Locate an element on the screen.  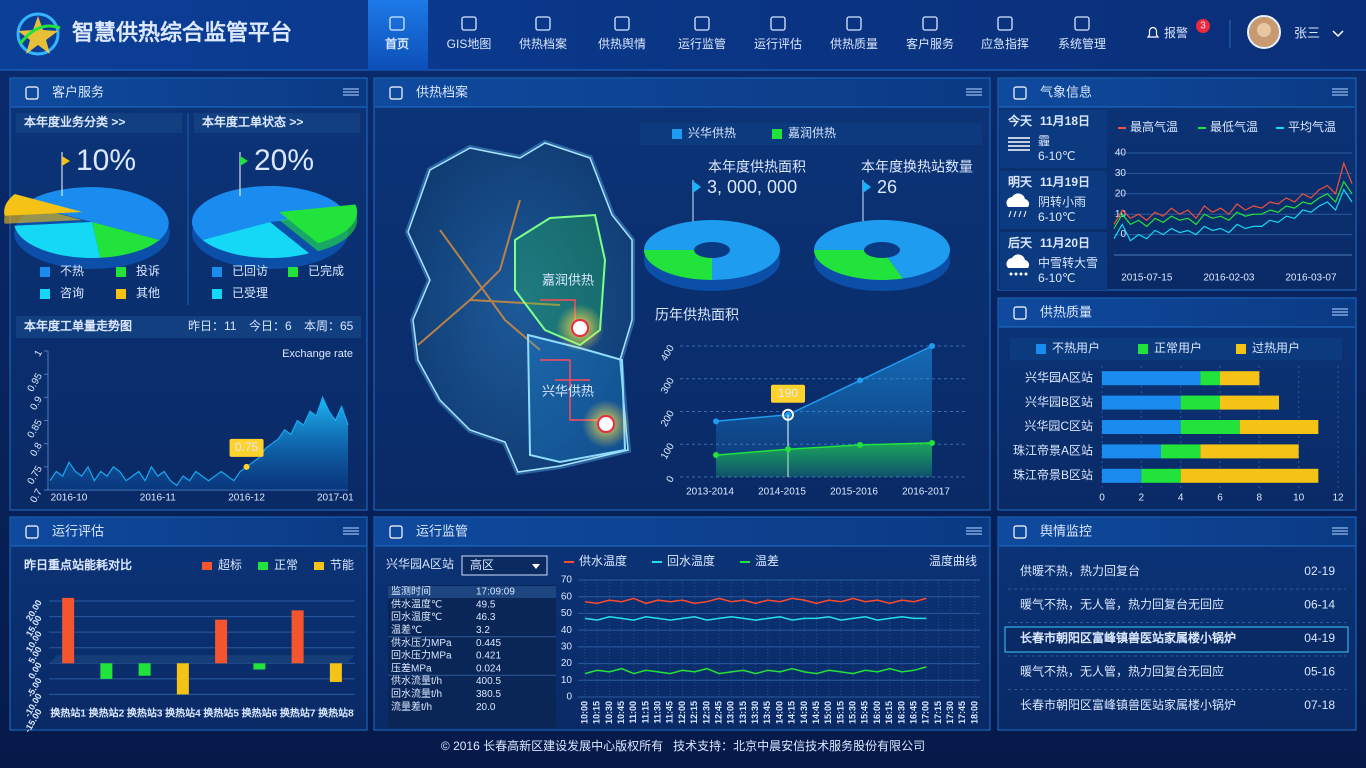
x-tick-label: 16:00 is located at coordinates (877, 712).